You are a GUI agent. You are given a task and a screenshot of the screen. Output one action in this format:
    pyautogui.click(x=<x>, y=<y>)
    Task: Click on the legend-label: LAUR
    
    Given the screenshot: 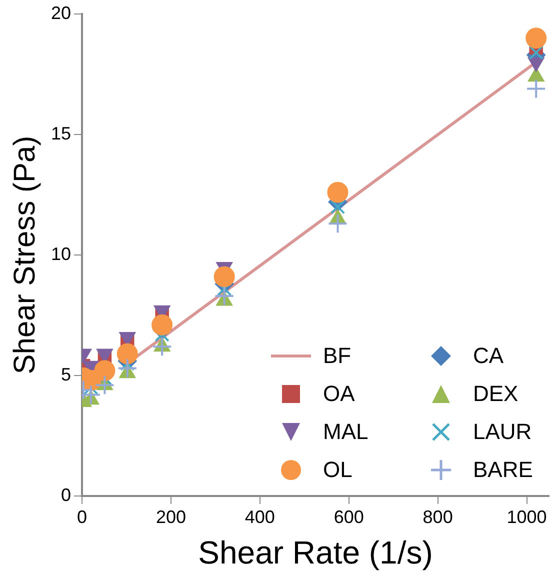 What is the action you would take?
    pyautogui.click(x=502, y=432)
    